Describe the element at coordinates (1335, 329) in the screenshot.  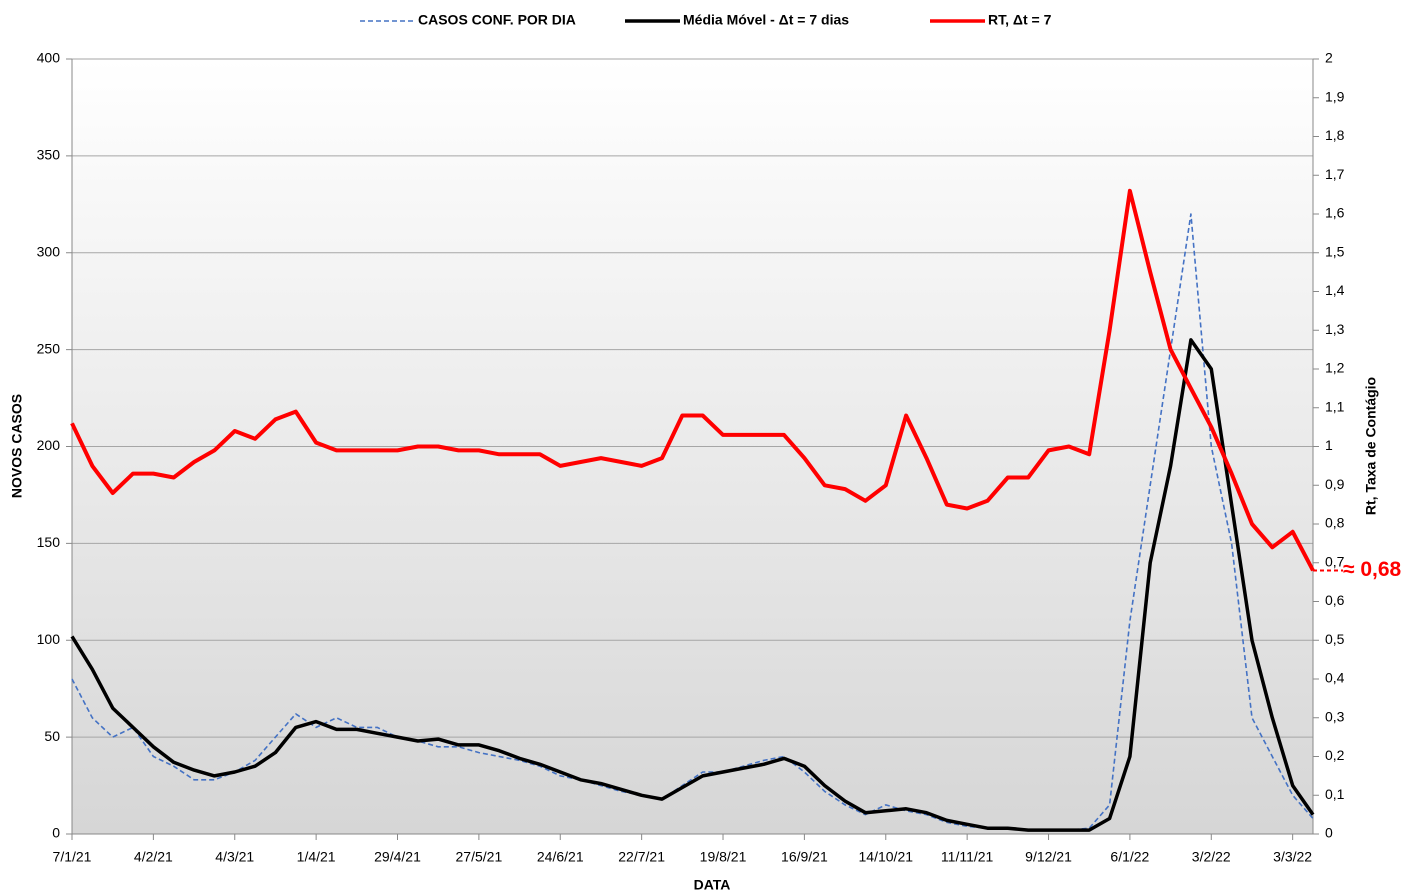
I see `y2-tick-label: 1,3` at that location.